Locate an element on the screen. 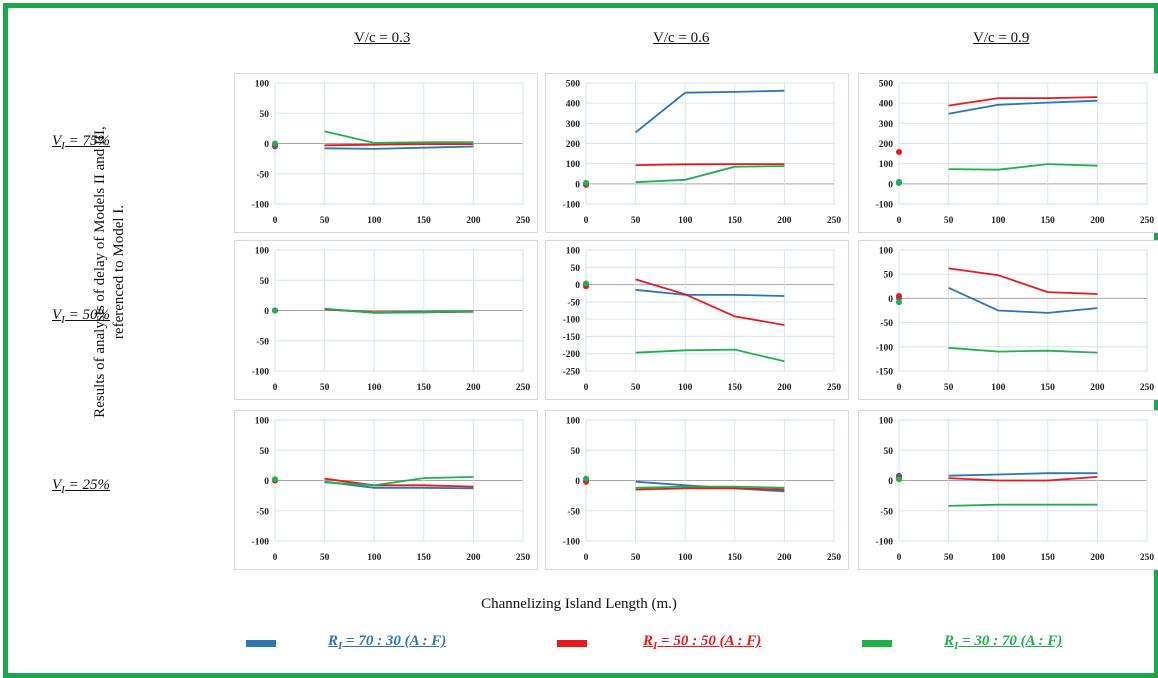 This screenshot has height=678, width=1158. x-axis-label: Channelizing Island Length (m.) is located at coordinates (579, 604).